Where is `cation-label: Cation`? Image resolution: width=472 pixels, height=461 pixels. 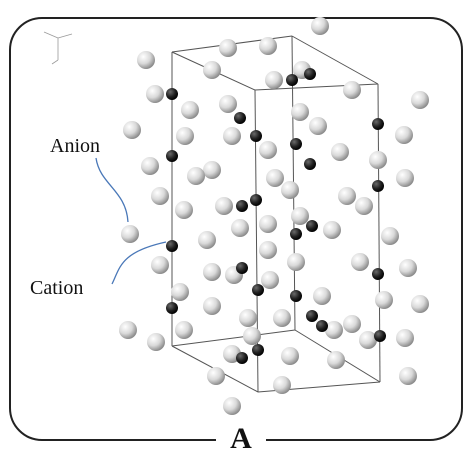 cation-label: Cation is located at coordinates (56, 288).